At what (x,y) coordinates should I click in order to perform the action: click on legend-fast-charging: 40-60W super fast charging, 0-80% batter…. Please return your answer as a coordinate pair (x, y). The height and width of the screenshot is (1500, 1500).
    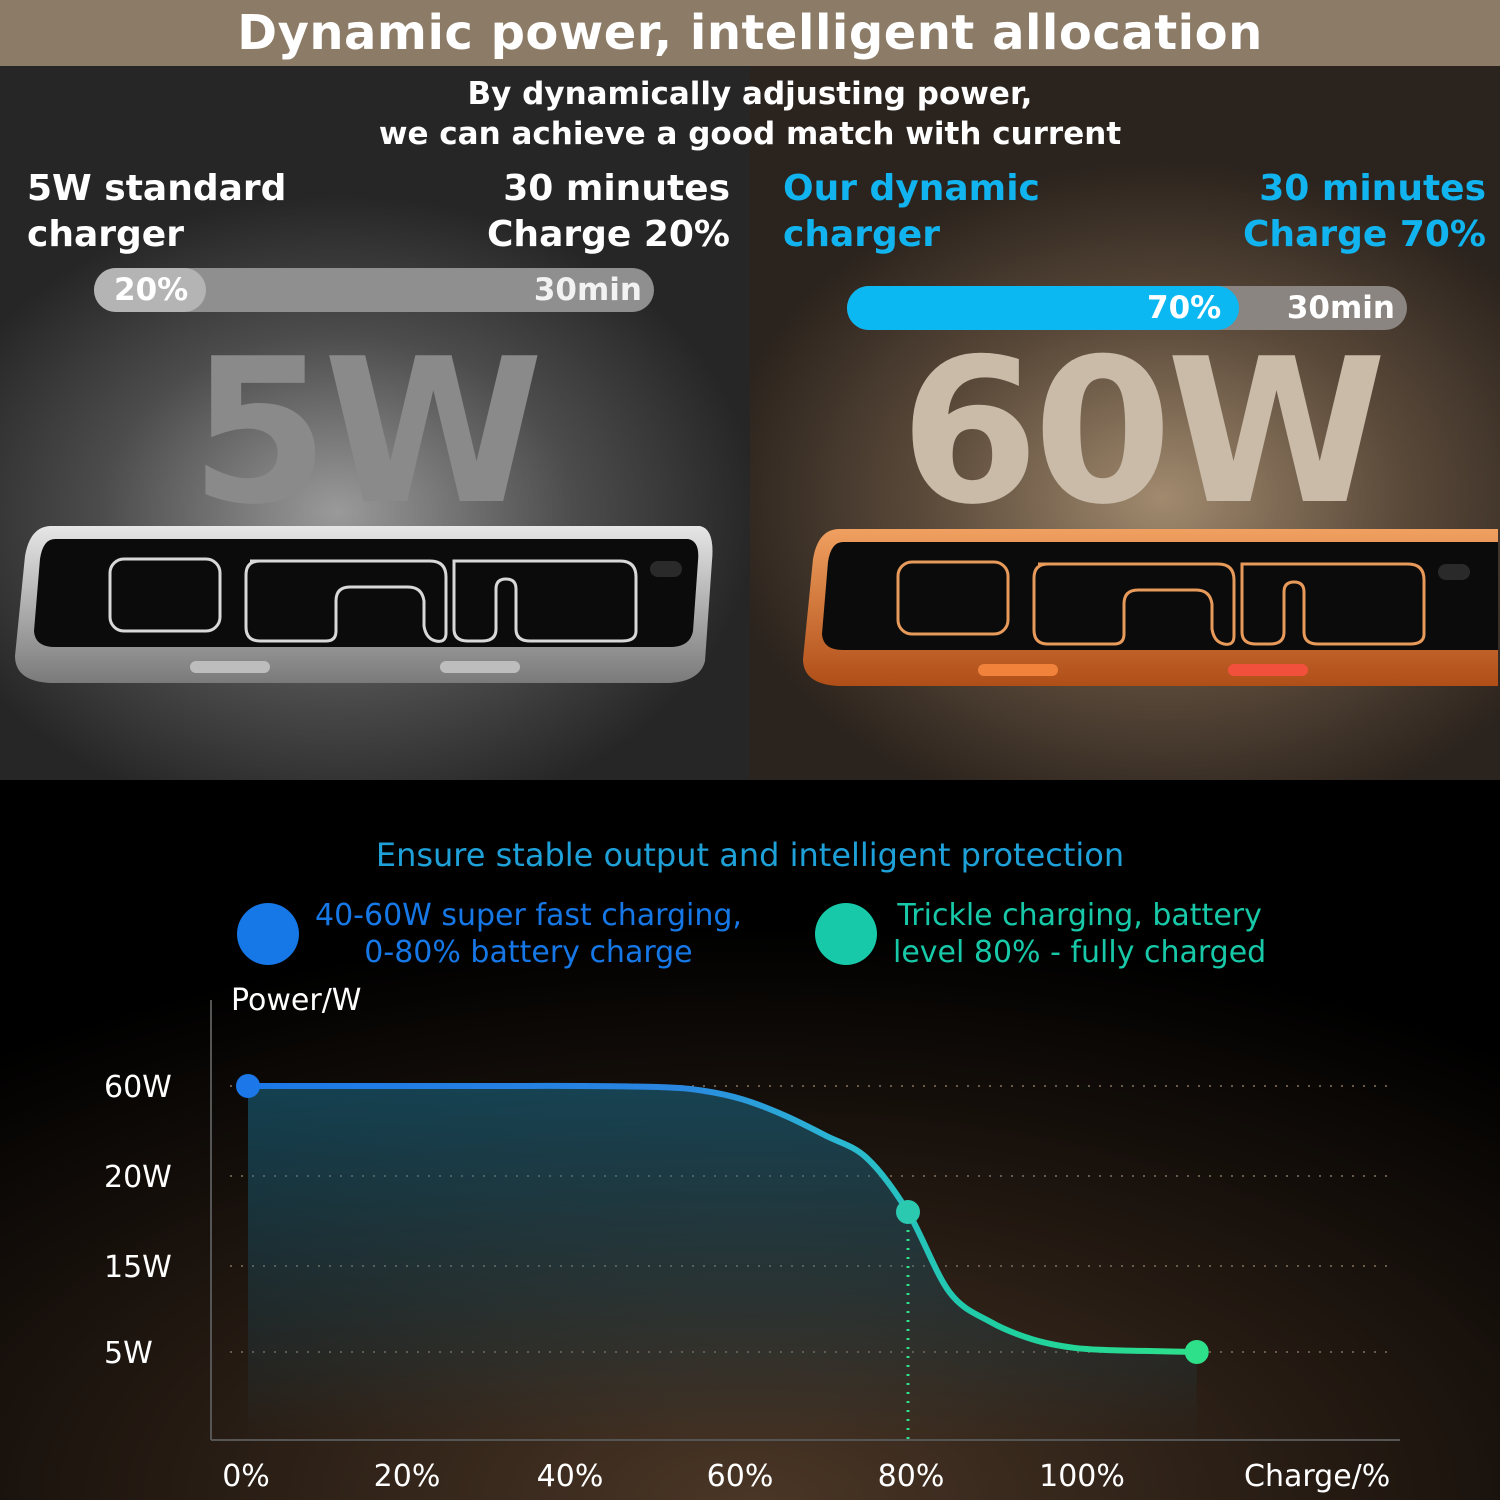
    Looking at the image, I should click on (489, 934).